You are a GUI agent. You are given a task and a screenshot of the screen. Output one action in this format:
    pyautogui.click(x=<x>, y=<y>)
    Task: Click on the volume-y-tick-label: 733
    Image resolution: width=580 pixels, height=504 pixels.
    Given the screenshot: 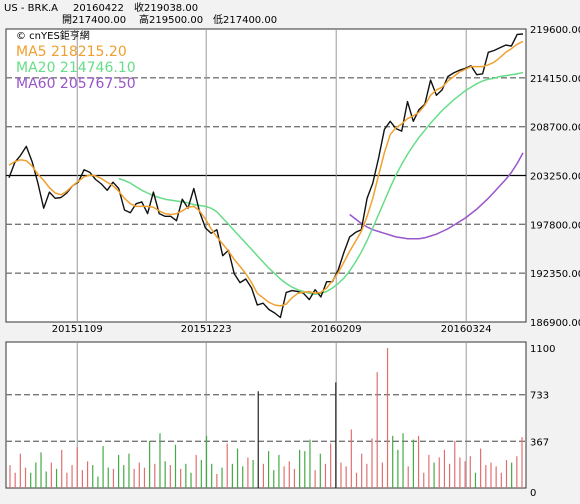 What is the action you would take?
    pyautogui.click(x=539, y=396)
    